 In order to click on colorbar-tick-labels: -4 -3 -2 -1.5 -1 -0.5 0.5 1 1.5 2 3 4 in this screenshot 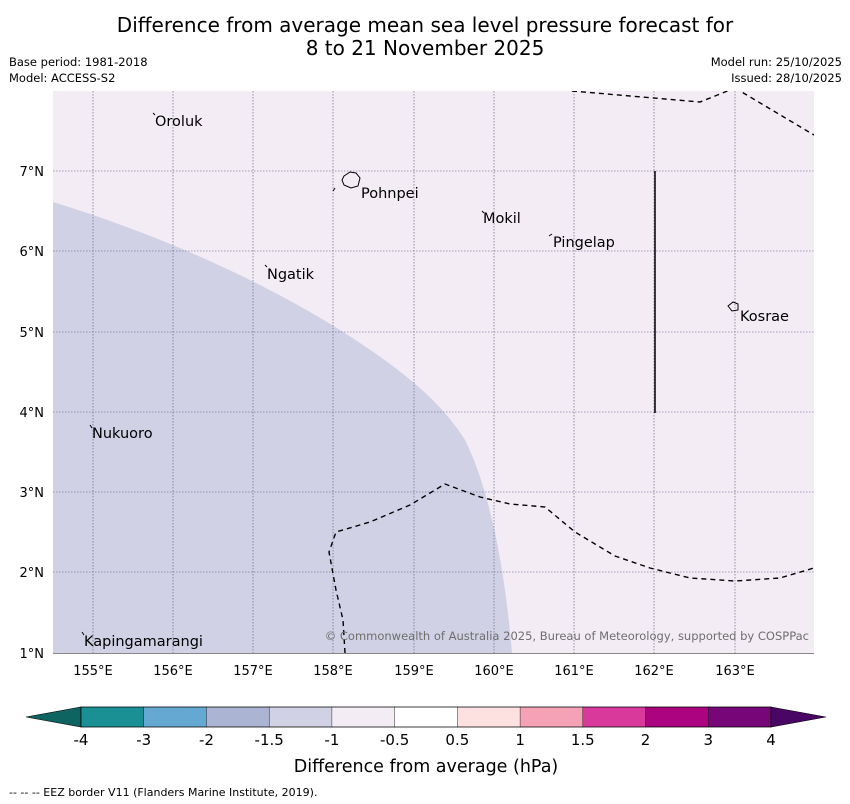, I will do `click(425, 740)`.